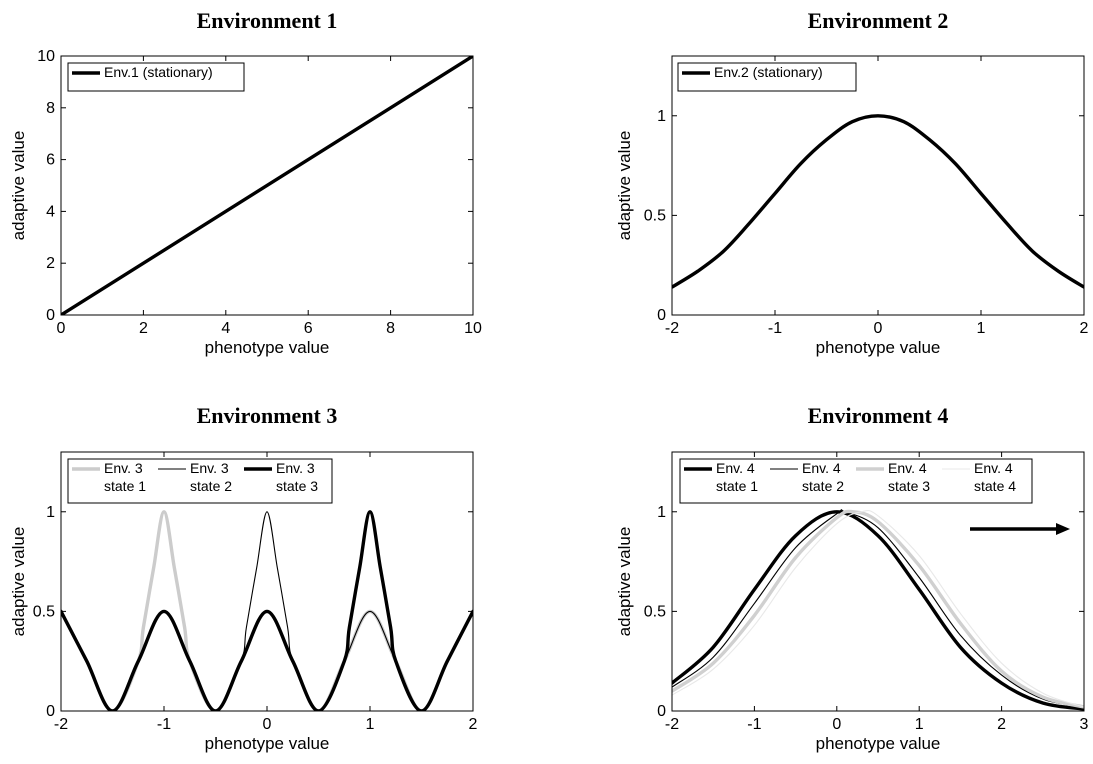 This screenshot has width=1093, height=764. I want to click on chart-title: Environment 4, so click(878, 415).